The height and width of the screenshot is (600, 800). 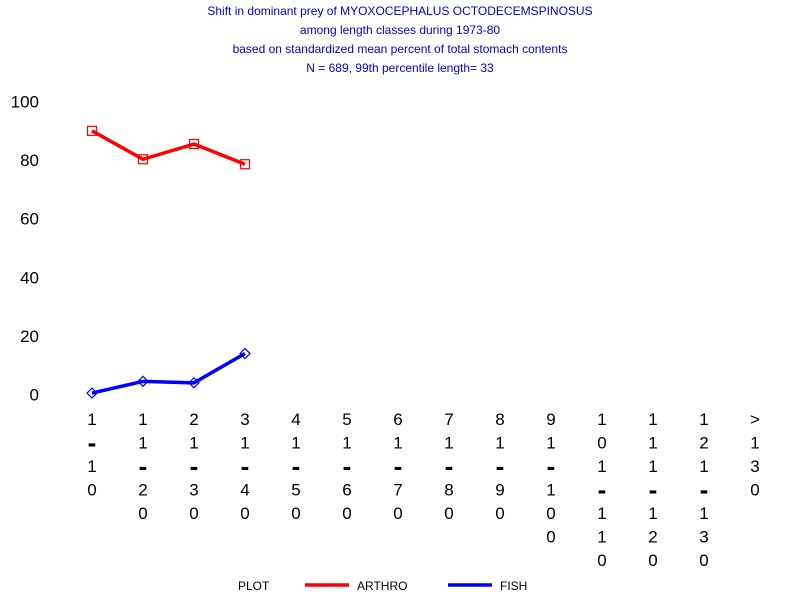 What do you see at coordinates (499, 466) in the screenshot?
I see `x-tick-label: 8 1 -9 0` at bounding box center [499, 466].